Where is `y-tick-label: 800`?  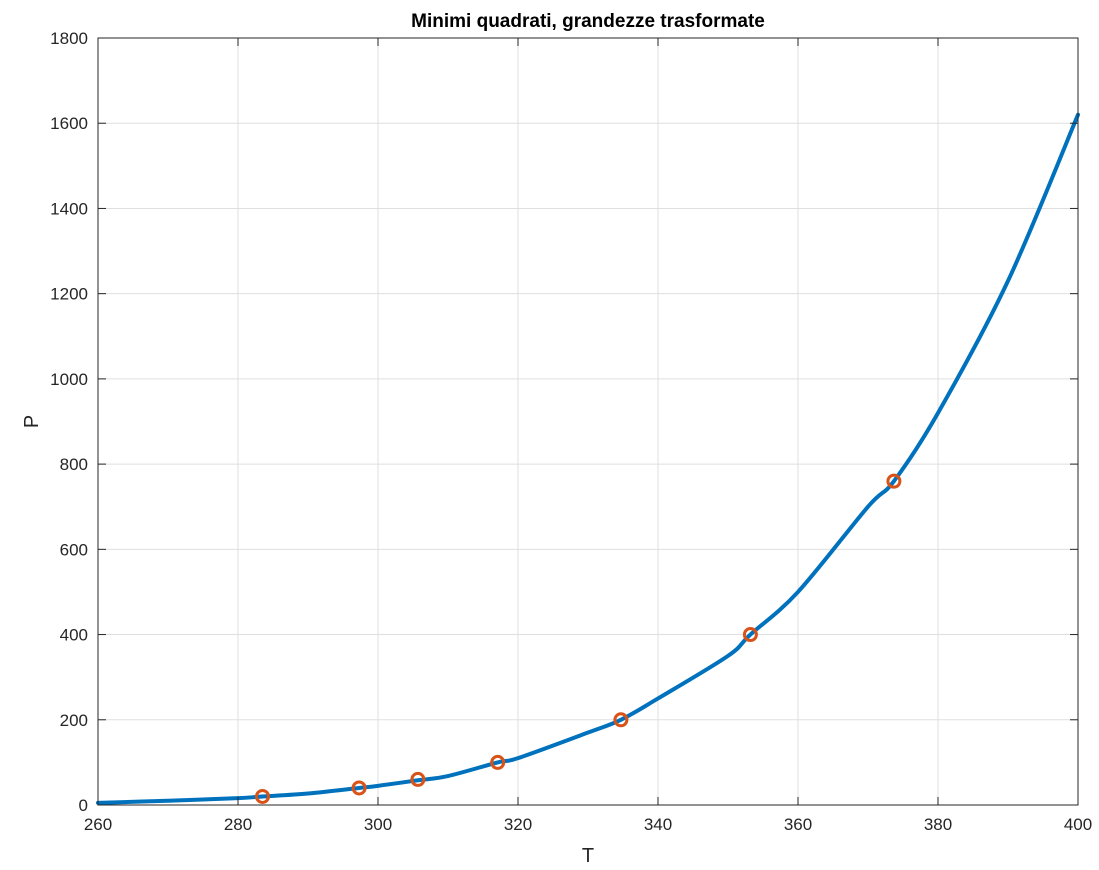 y-tick-label: 800 is located at coordinates (74, 464).